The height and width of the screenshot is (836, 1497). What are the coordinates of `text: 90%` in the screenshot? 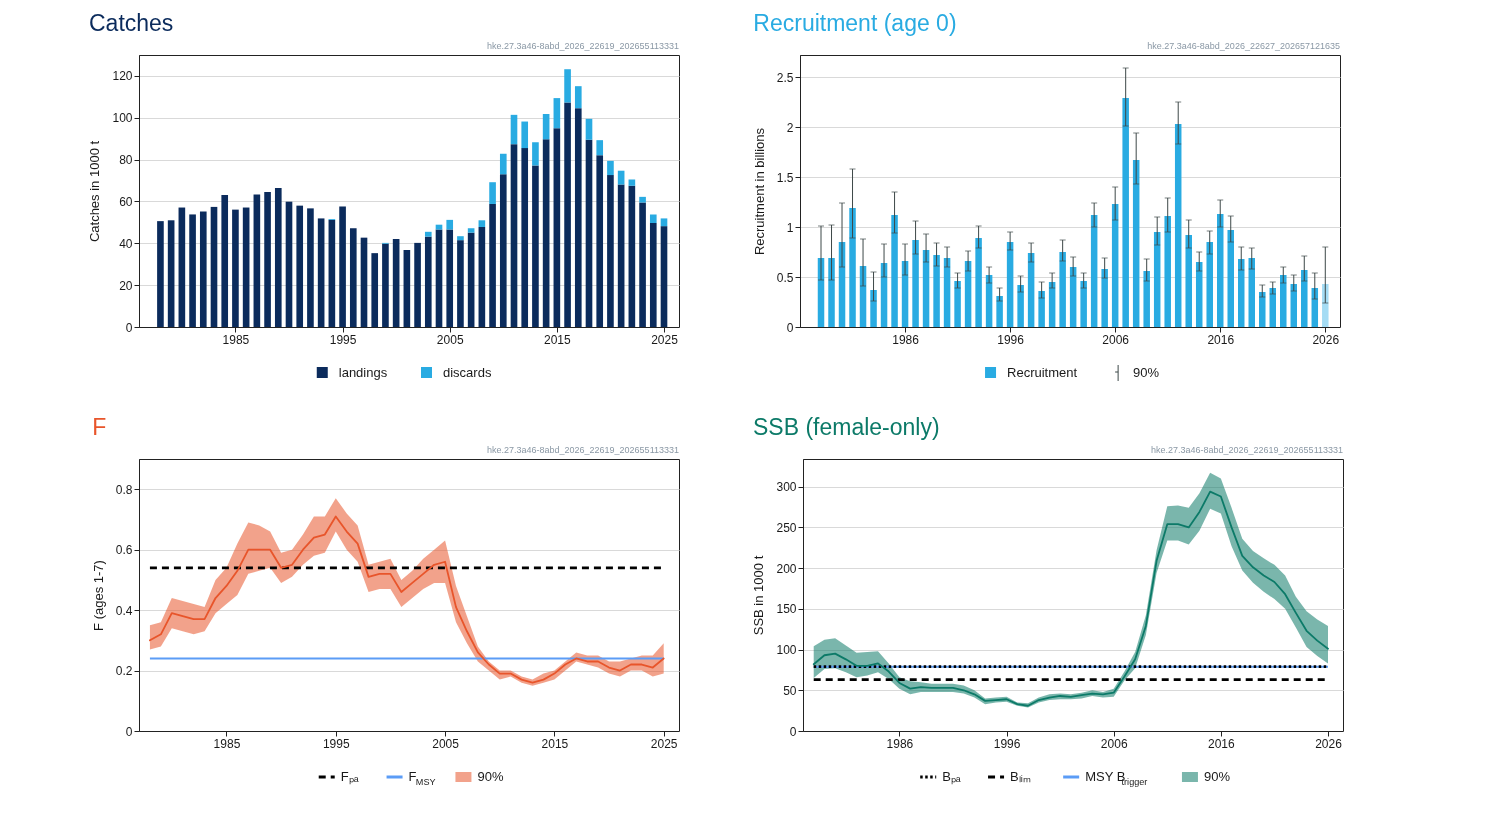 It's located at (1146, 372).